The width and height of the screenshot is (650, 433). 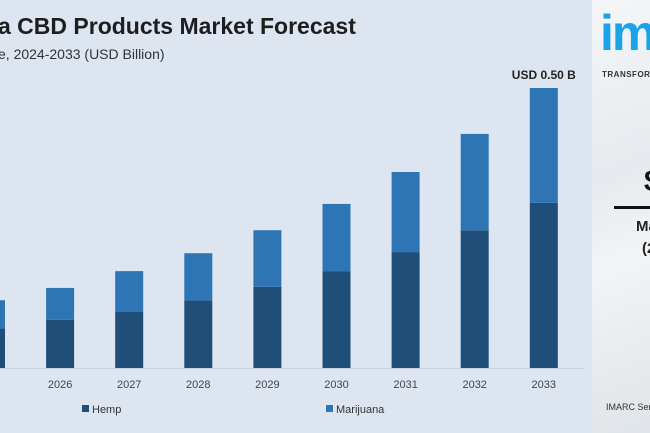 I want to click on bar-hemp-2031, so click(x=405, y=310).